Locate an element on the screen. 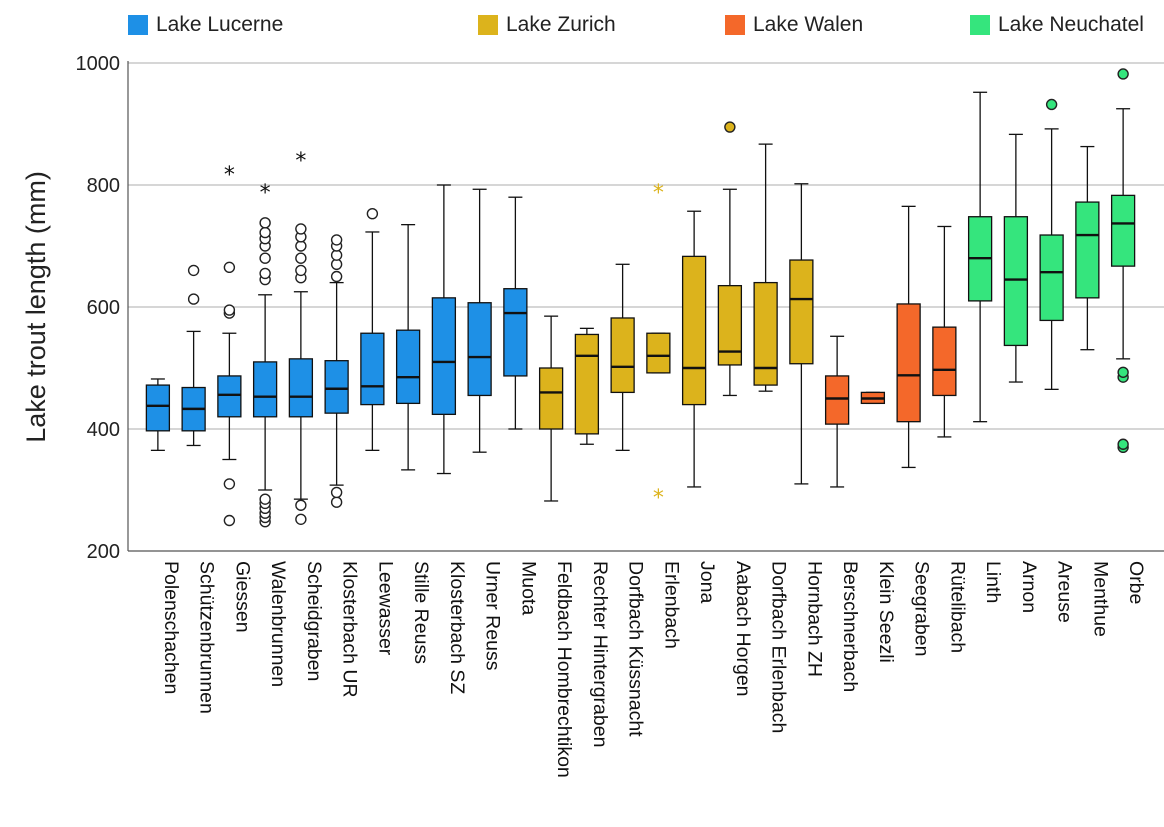  legend-item: Lake Lucerne is located at coordinates (205, 25).